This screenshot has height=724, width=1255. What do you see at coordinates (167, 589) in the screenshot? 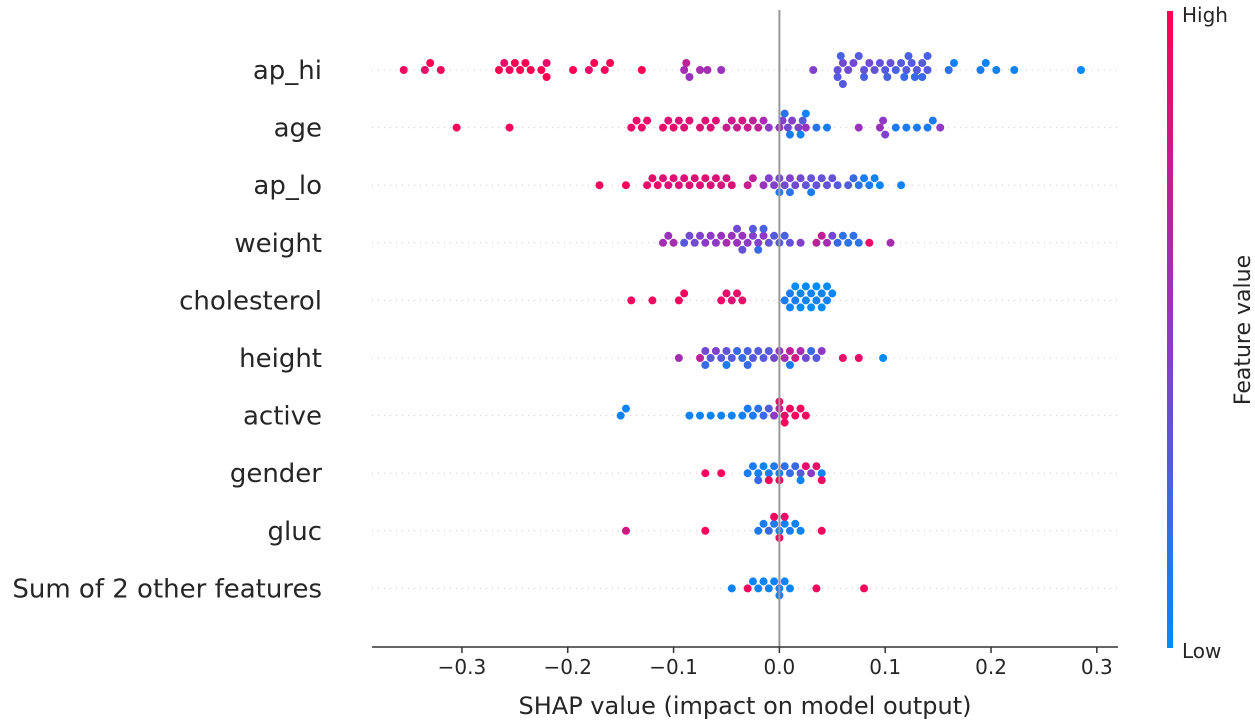
I see `feature-label: Sum of 2 other features` at bounding box center [167, 589].